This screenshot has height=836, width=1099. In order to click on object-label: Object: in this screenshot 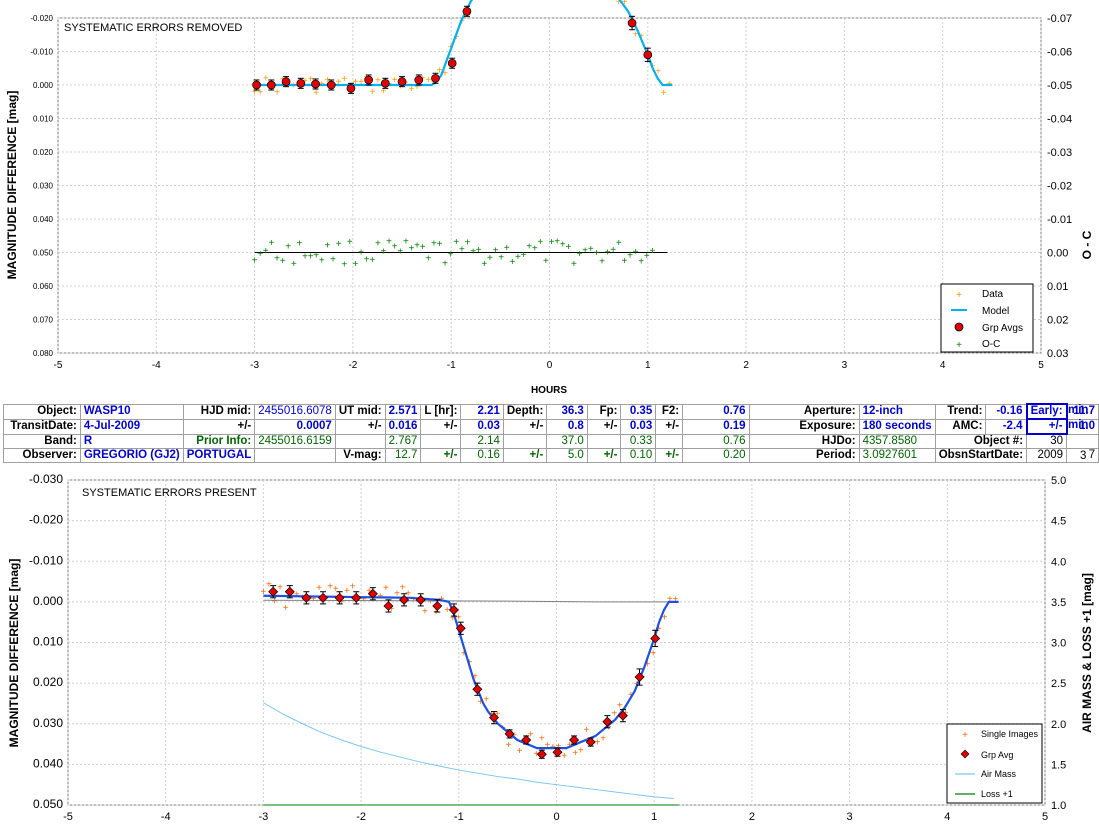, I will do `click(42, 411)`.